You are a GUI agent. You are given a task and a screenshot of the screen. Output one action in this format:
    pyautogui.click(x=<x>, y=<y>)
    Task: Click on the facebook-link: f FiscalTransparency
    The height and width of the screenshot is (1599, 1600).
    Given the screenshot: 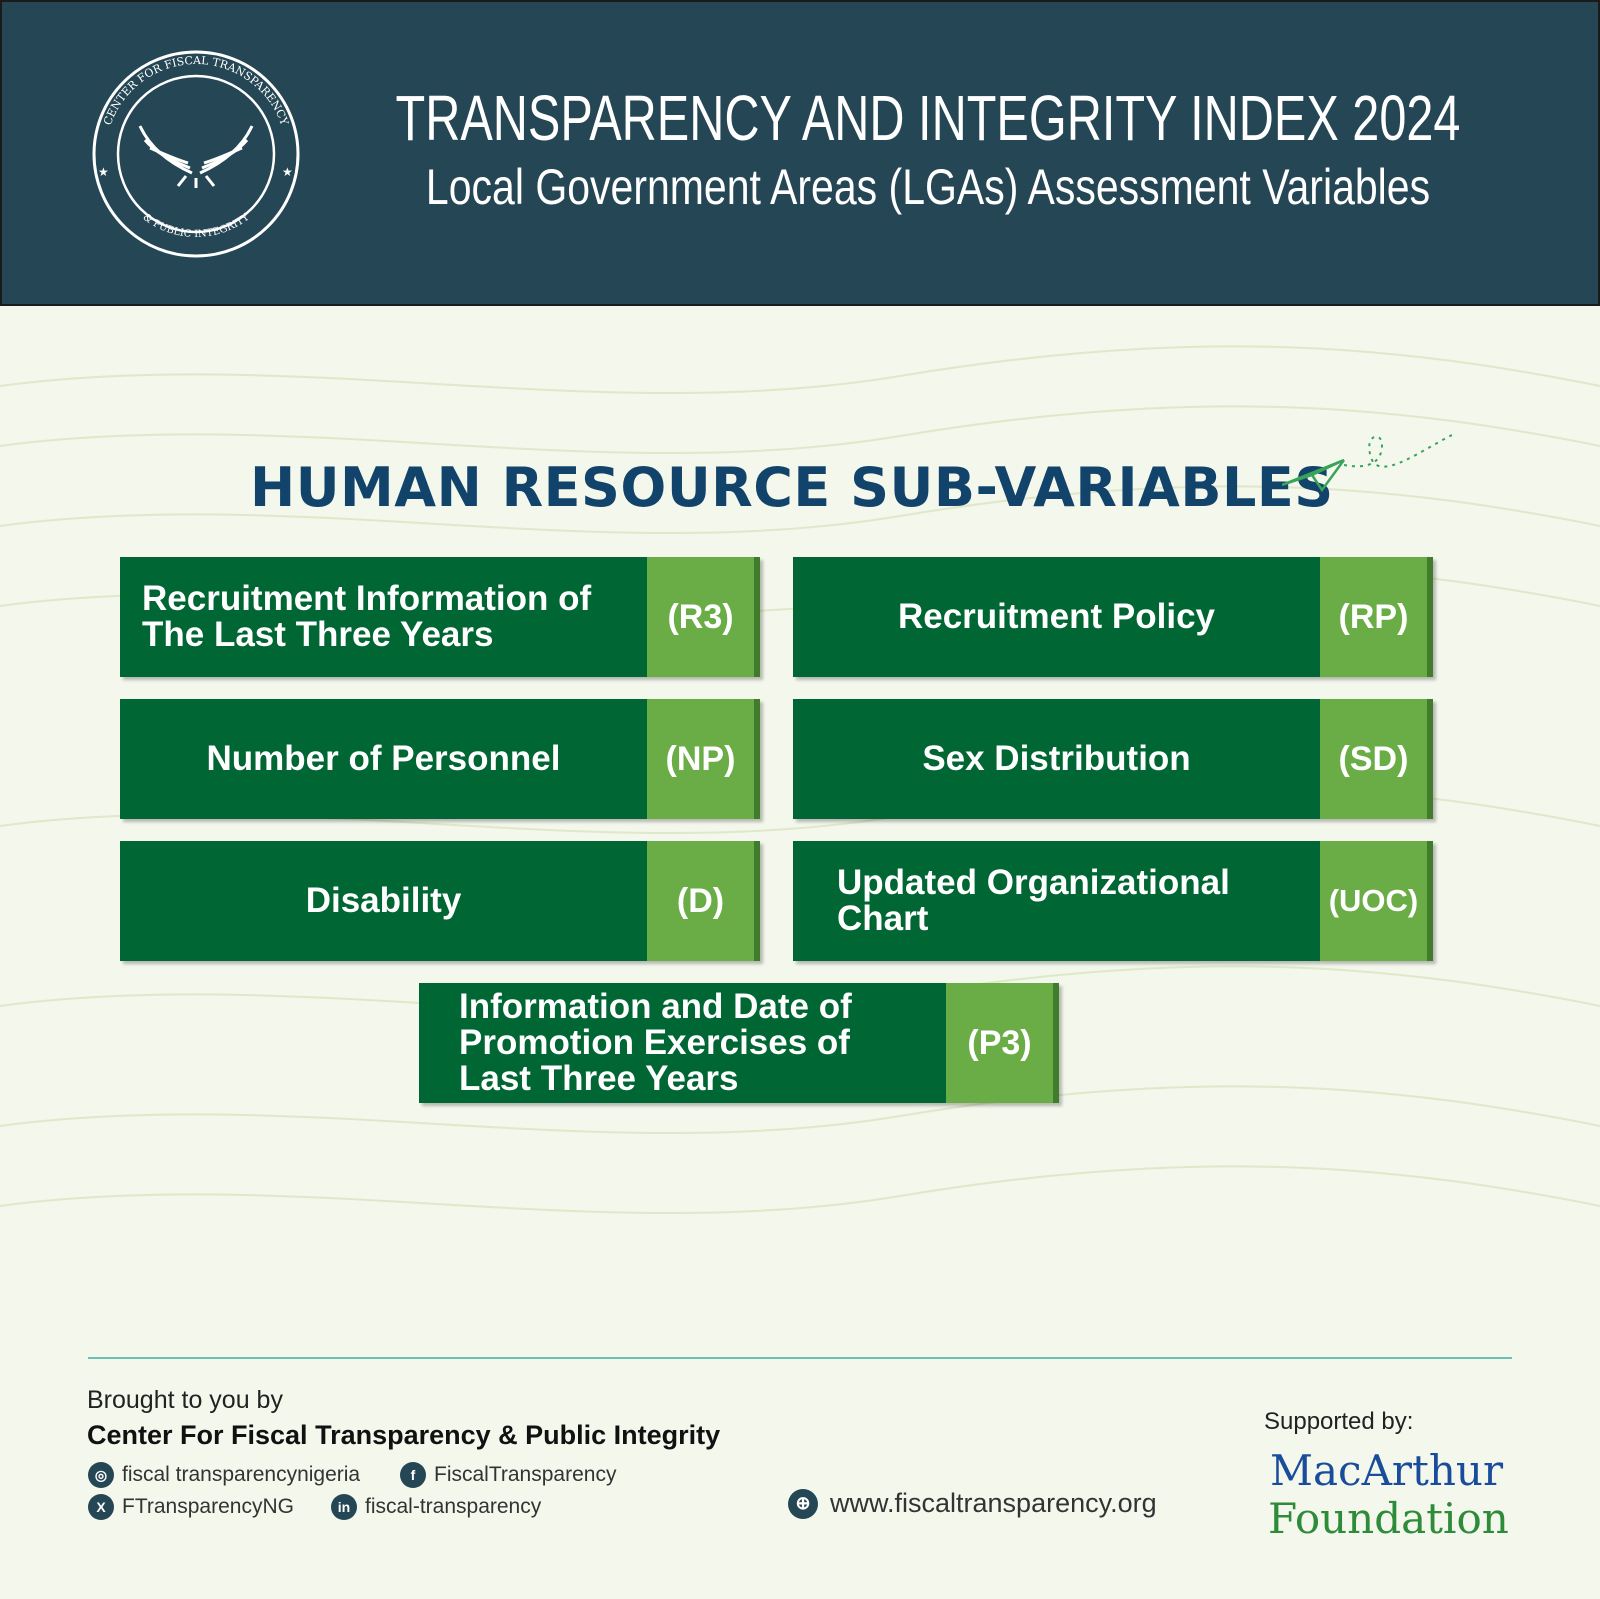 What is the action you would take?
    pyautogui.click(x=508, y=1475)
    